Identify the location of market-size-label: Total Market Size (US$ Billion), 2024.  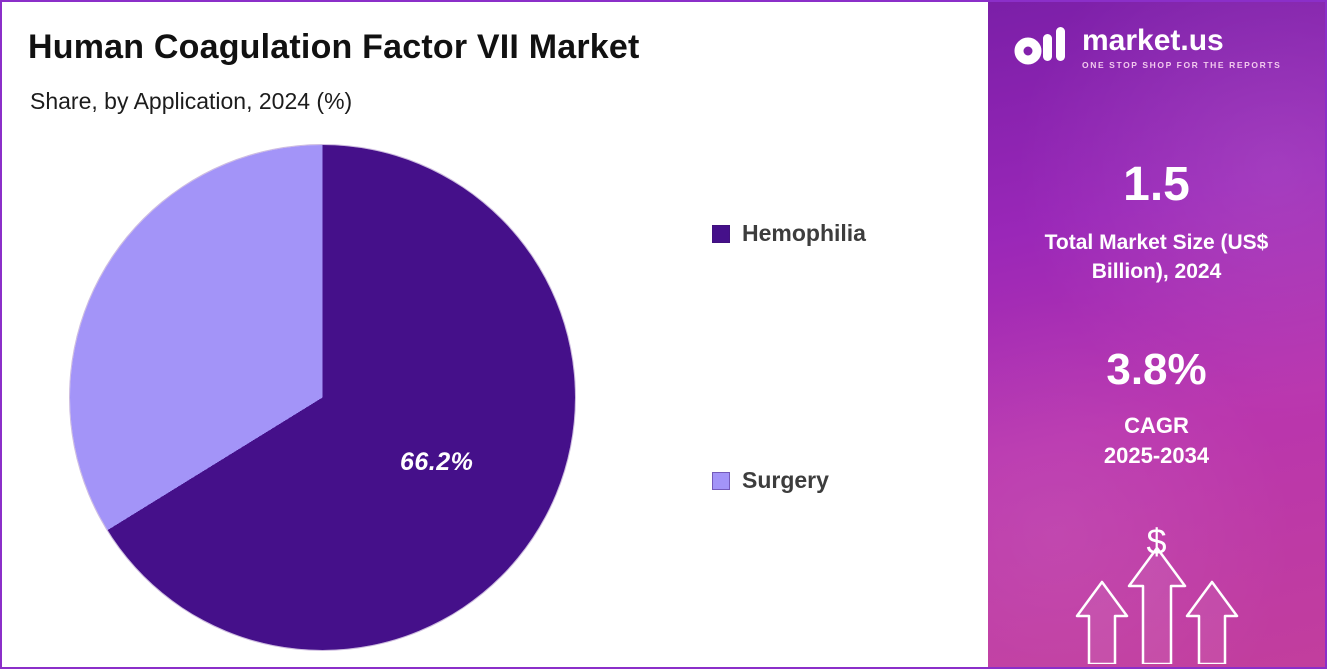
(1156, 257).